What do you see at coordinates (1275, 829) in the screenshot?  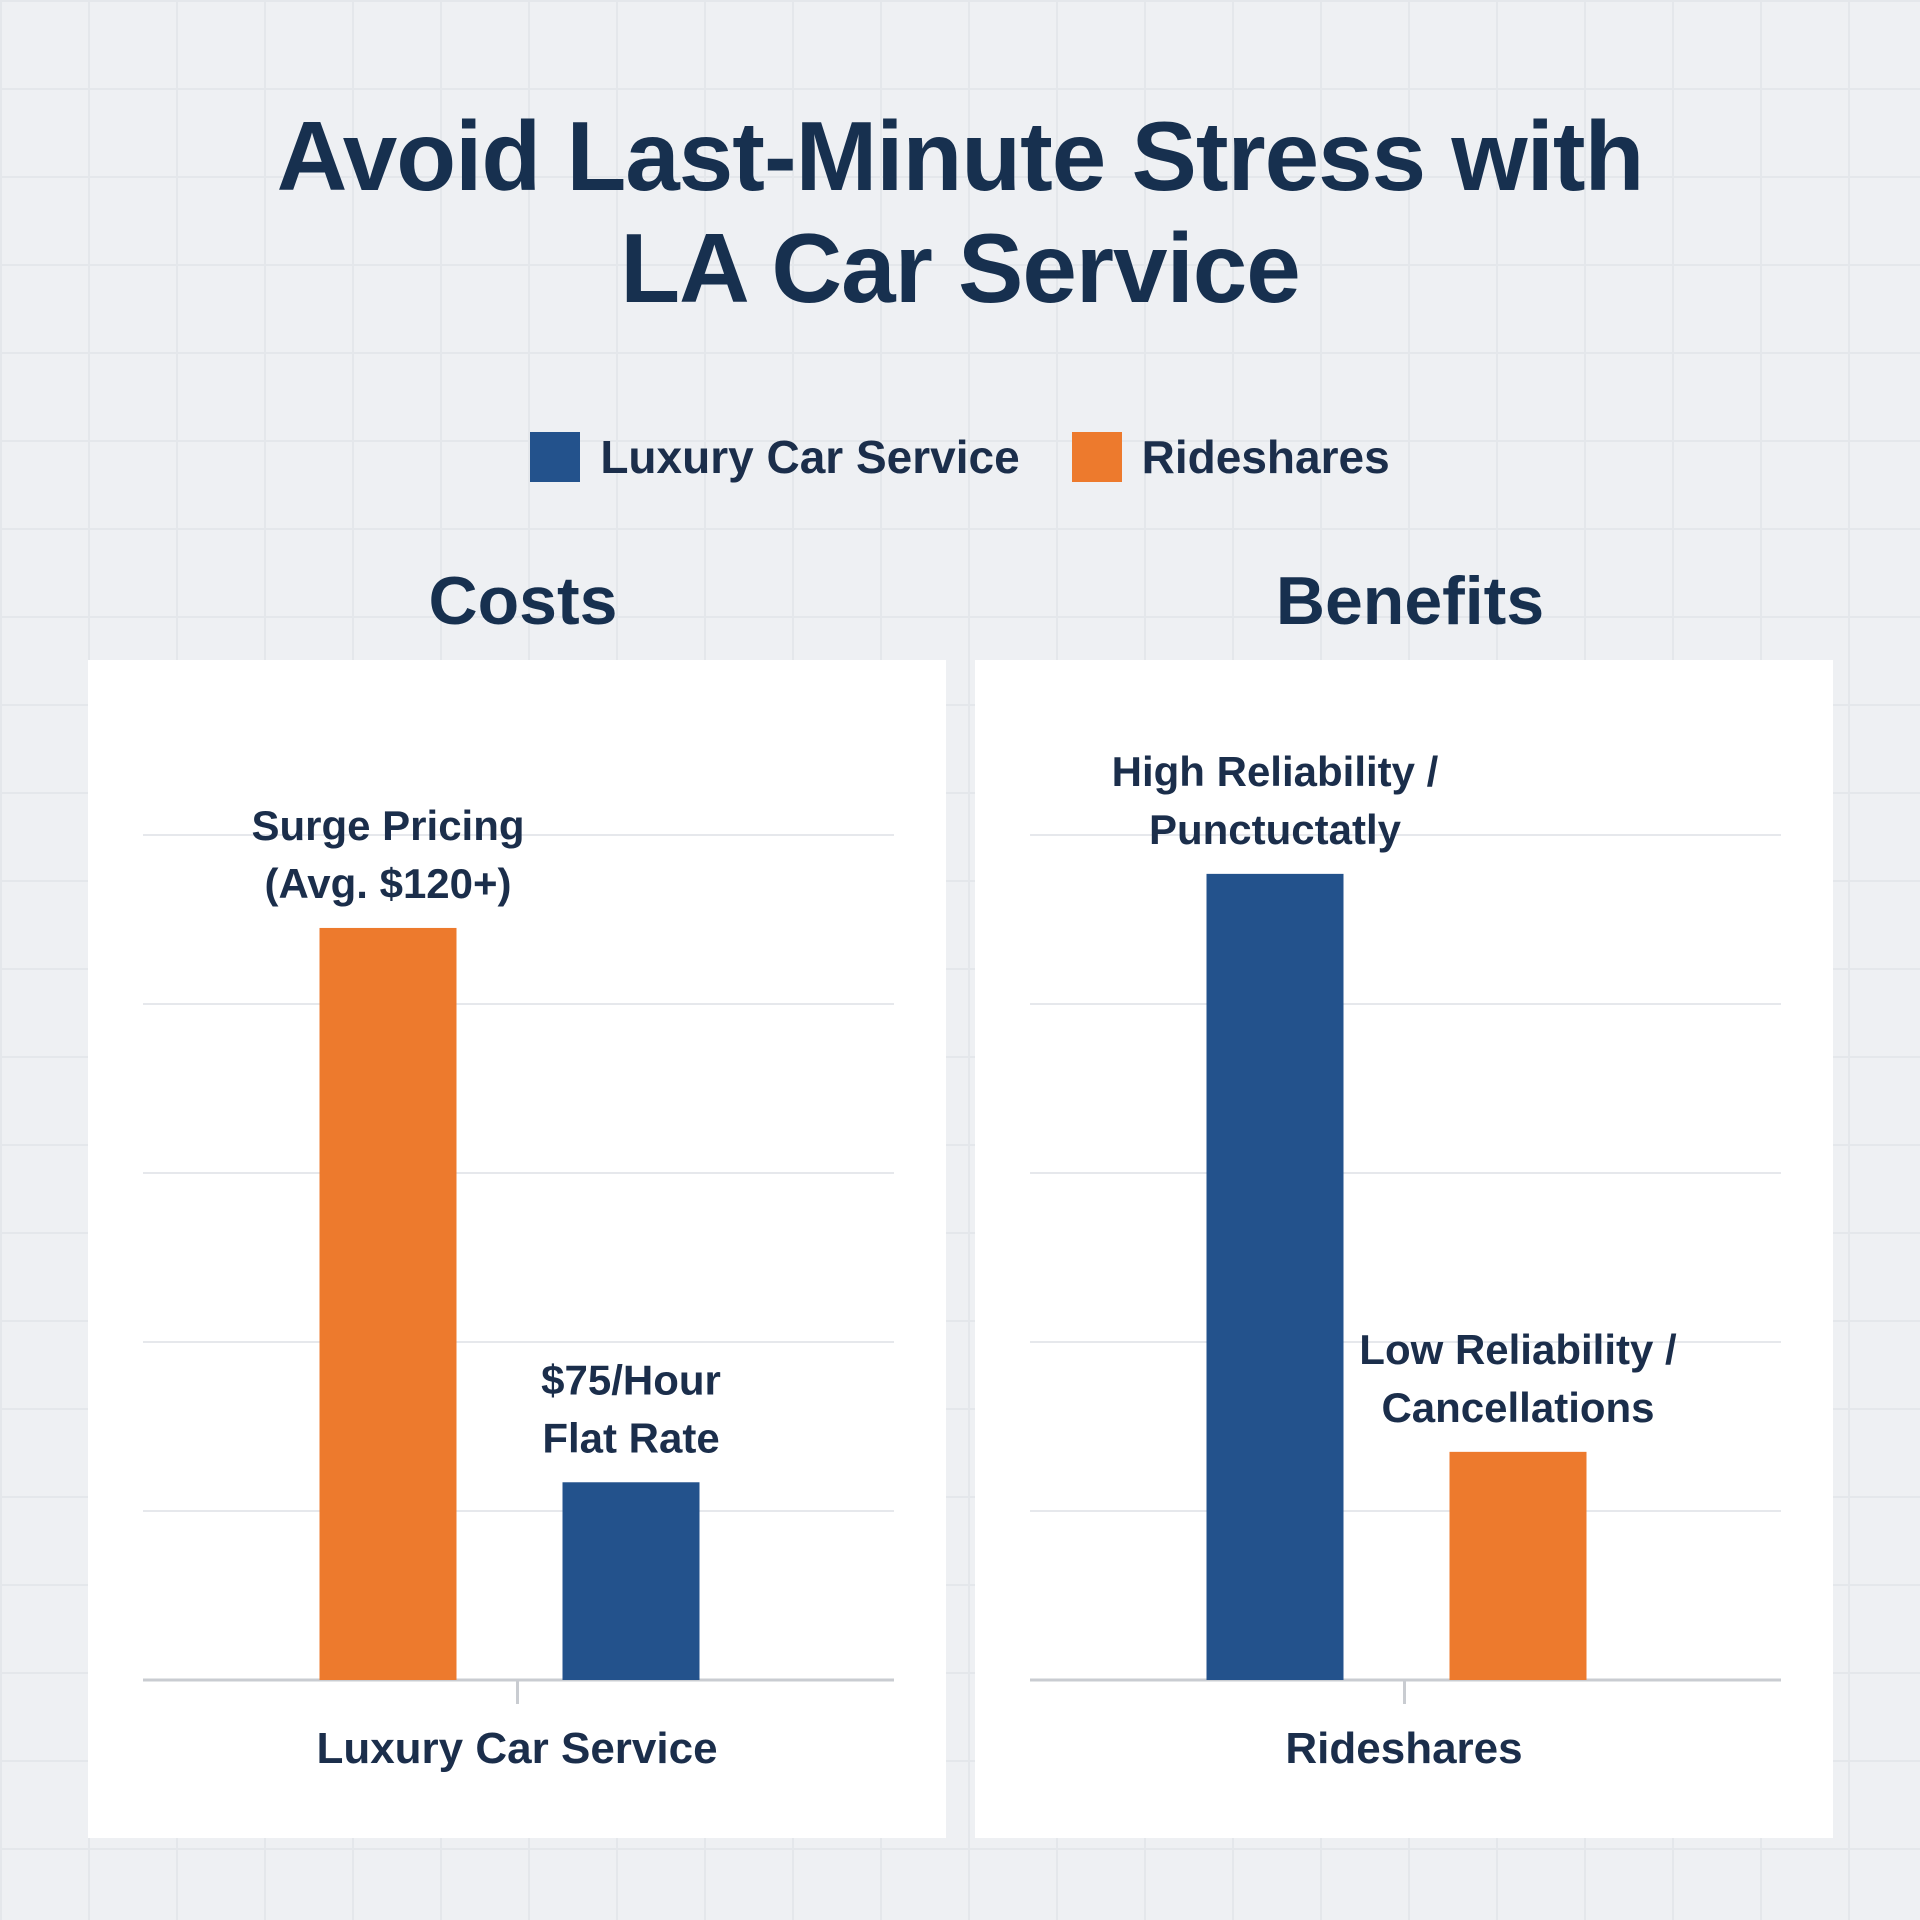 I see `bar-data-label: Punctuctatly` at bounding box center [1275, 829].